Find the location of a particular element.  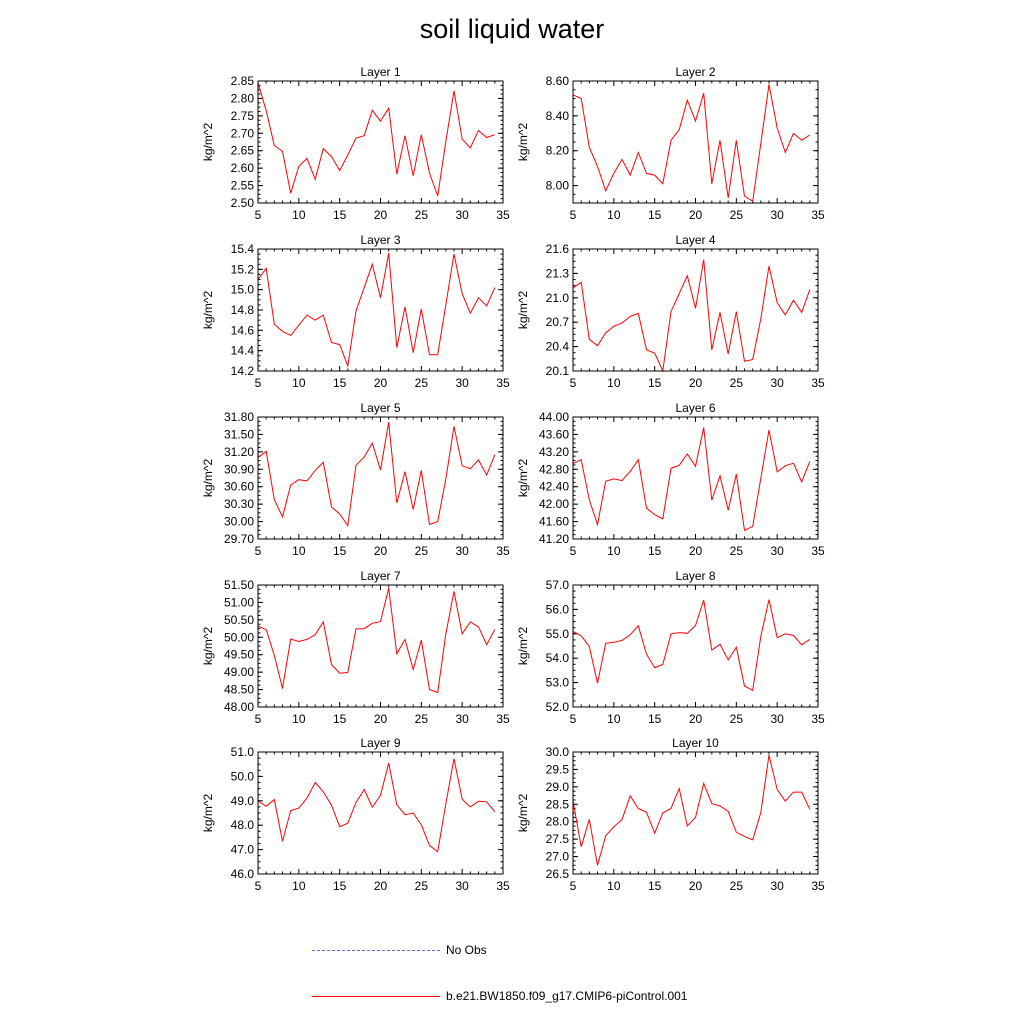

y-tick-label: 2.70 is located at coordinates (243, 133).